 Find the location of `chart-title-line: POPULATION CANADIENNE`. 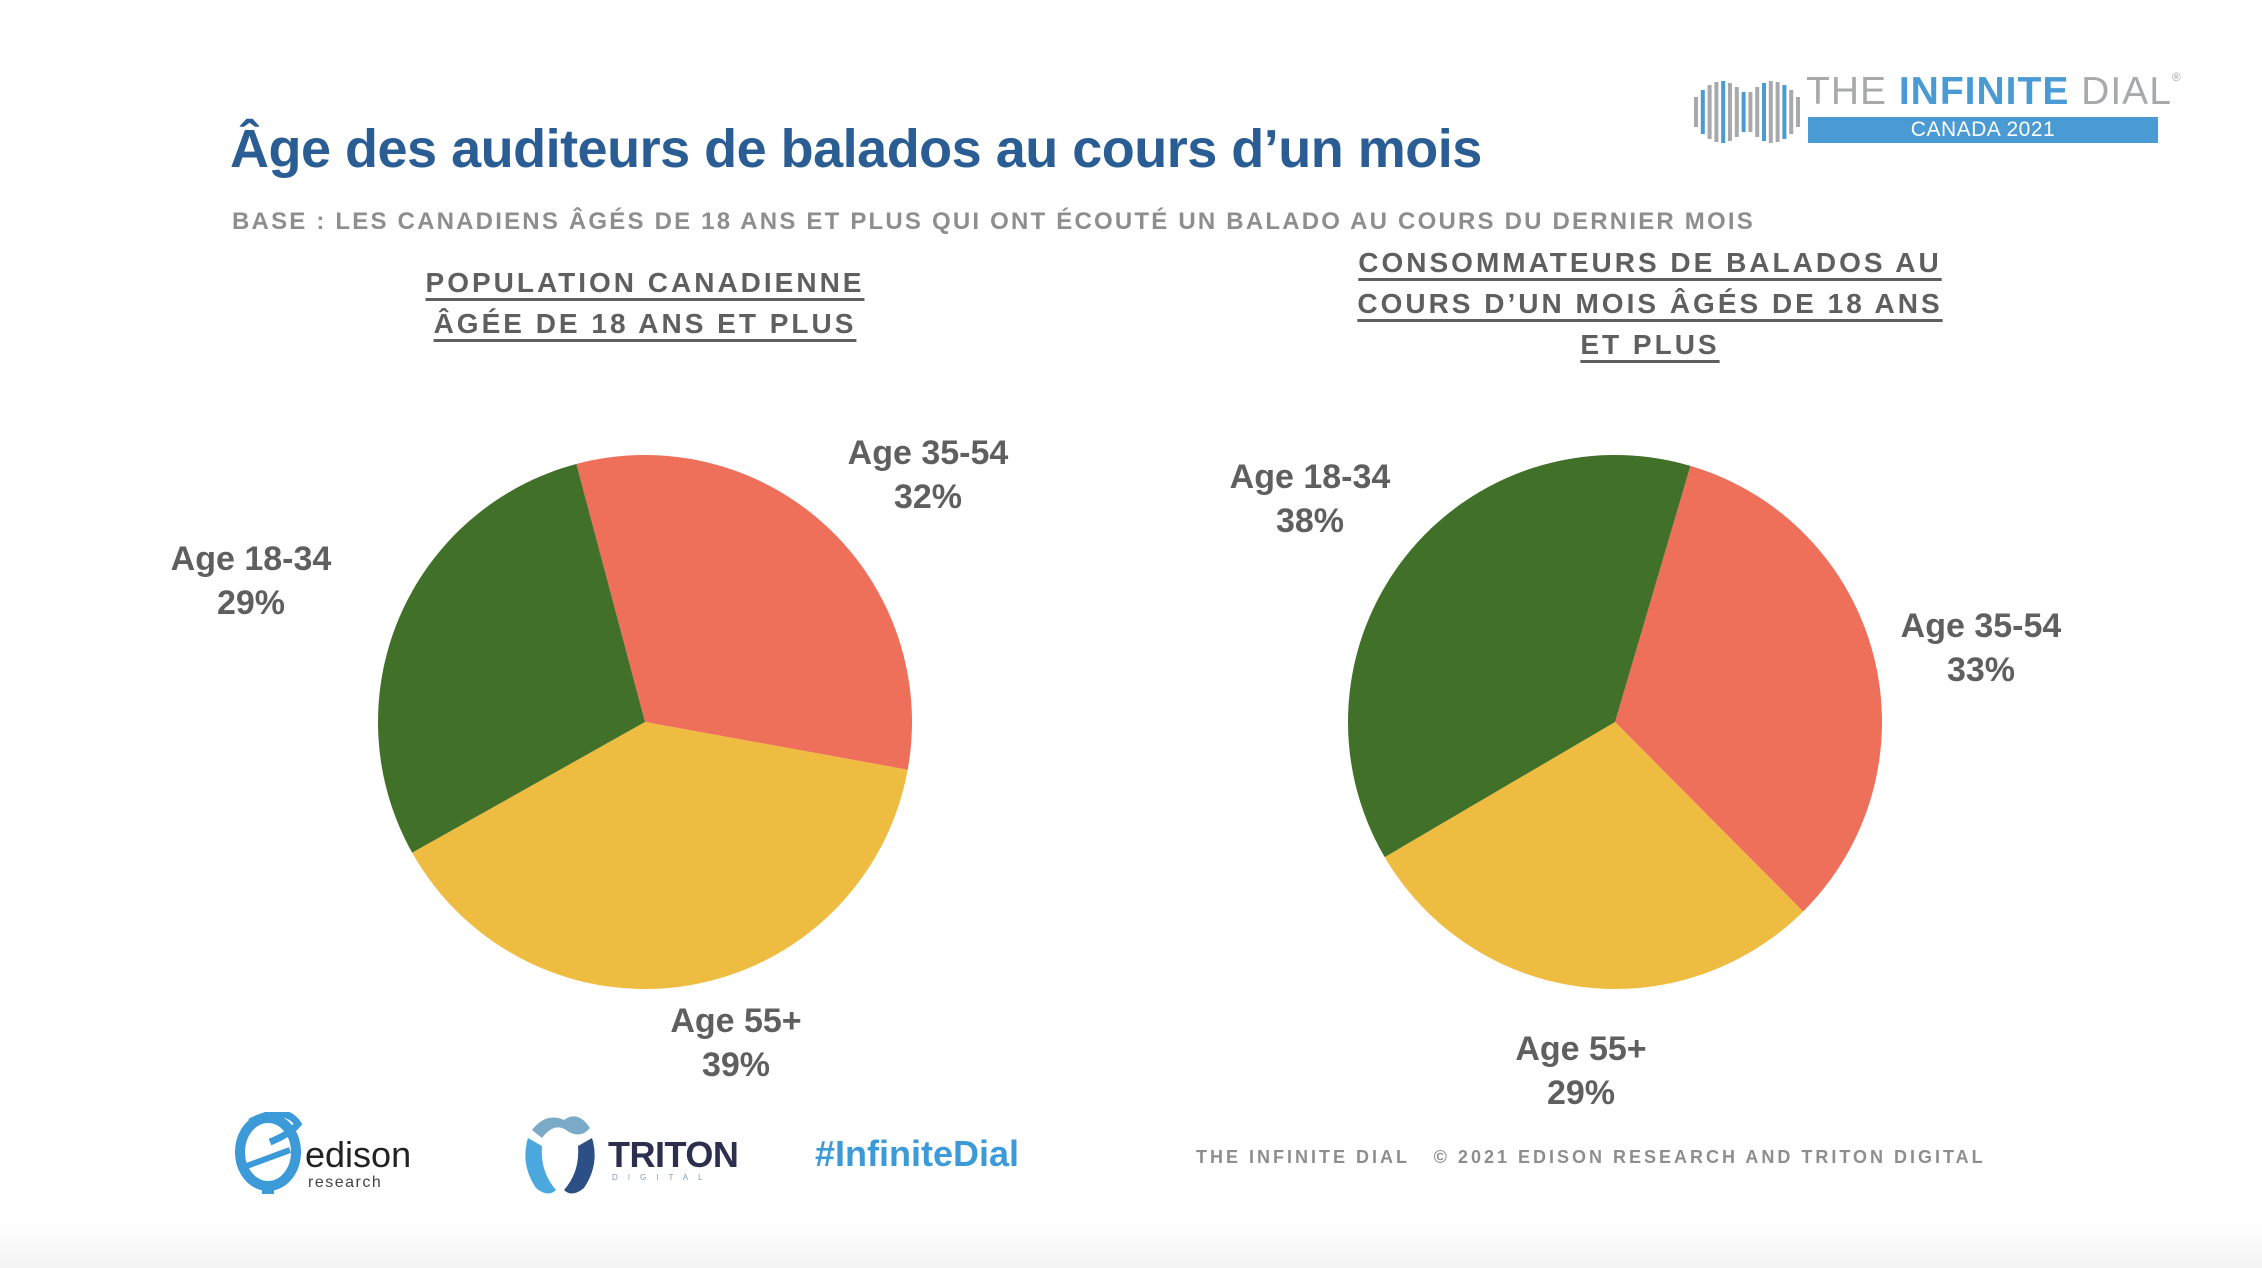

chart-title-line: POPULATION CANADIENNE is located at coordinates (645, 282).